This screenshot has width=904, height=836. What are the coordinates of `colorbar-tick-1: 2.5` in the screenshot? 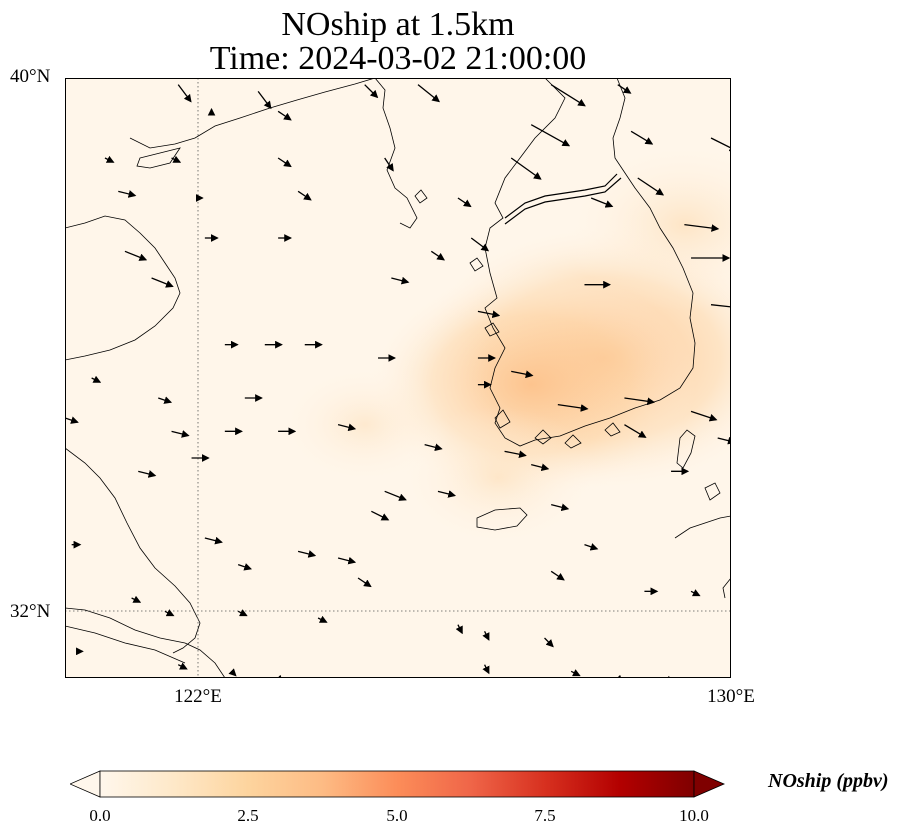 It's located at (248, 815).